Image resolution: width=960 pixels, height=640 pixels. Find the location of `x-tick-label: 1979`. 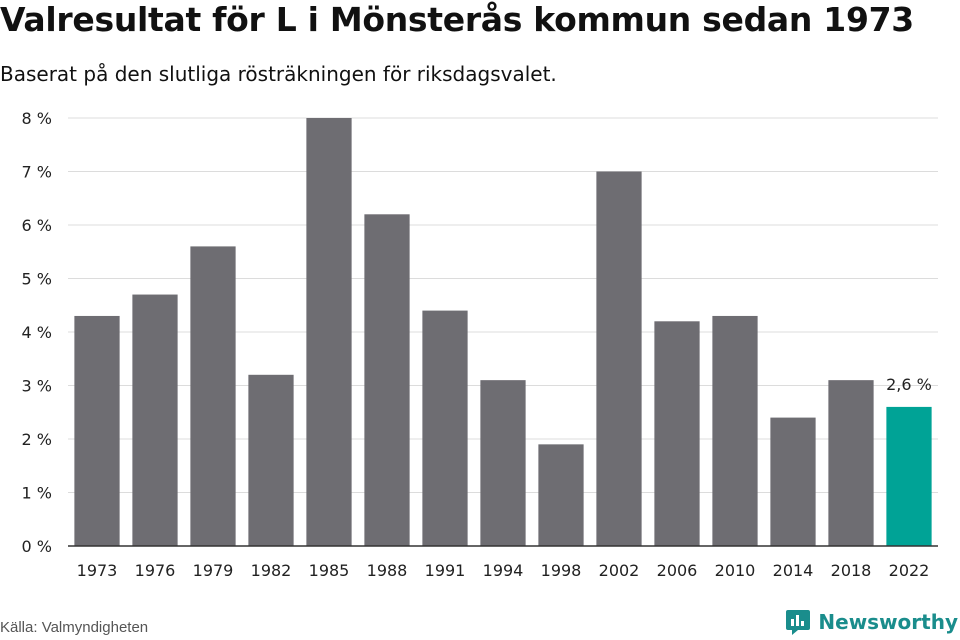

x-tick-label: 1979 is located at coordinates (213, 570).